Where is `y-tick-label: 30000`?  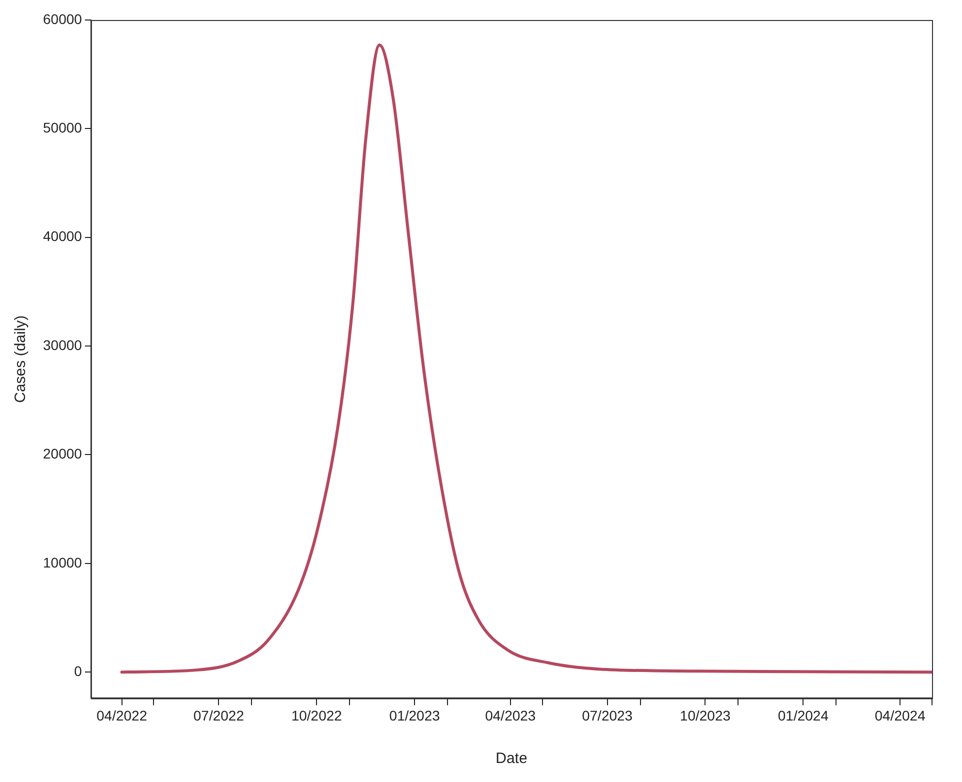 y-tick-label: 30000 is located at coordinates (62, 344).